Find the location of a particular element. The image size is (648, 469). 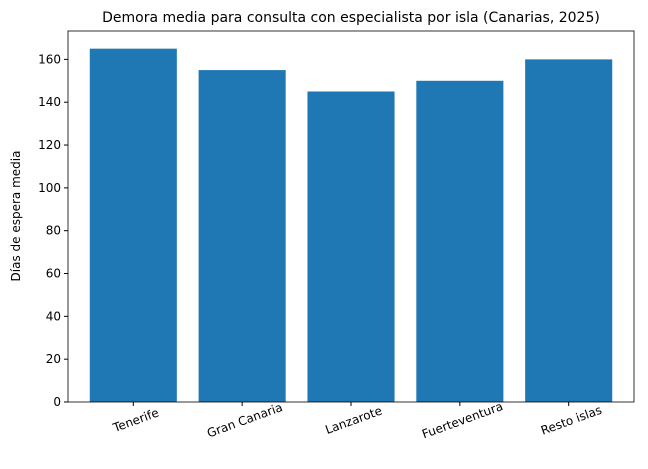

x-tick-label: Resto islas is located at coordinates (571, 420).